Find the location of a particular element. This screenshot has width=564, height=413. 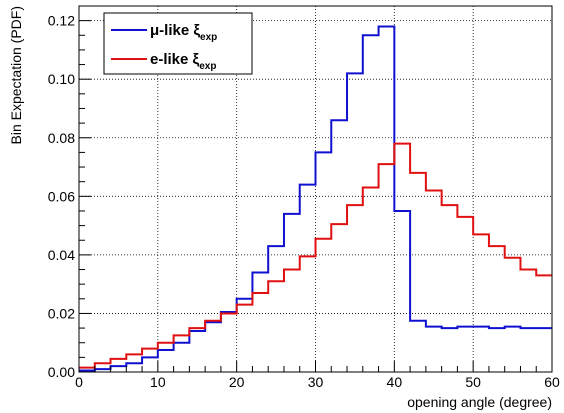

x-tick-label: 10 is located at coordinates (158, 382).